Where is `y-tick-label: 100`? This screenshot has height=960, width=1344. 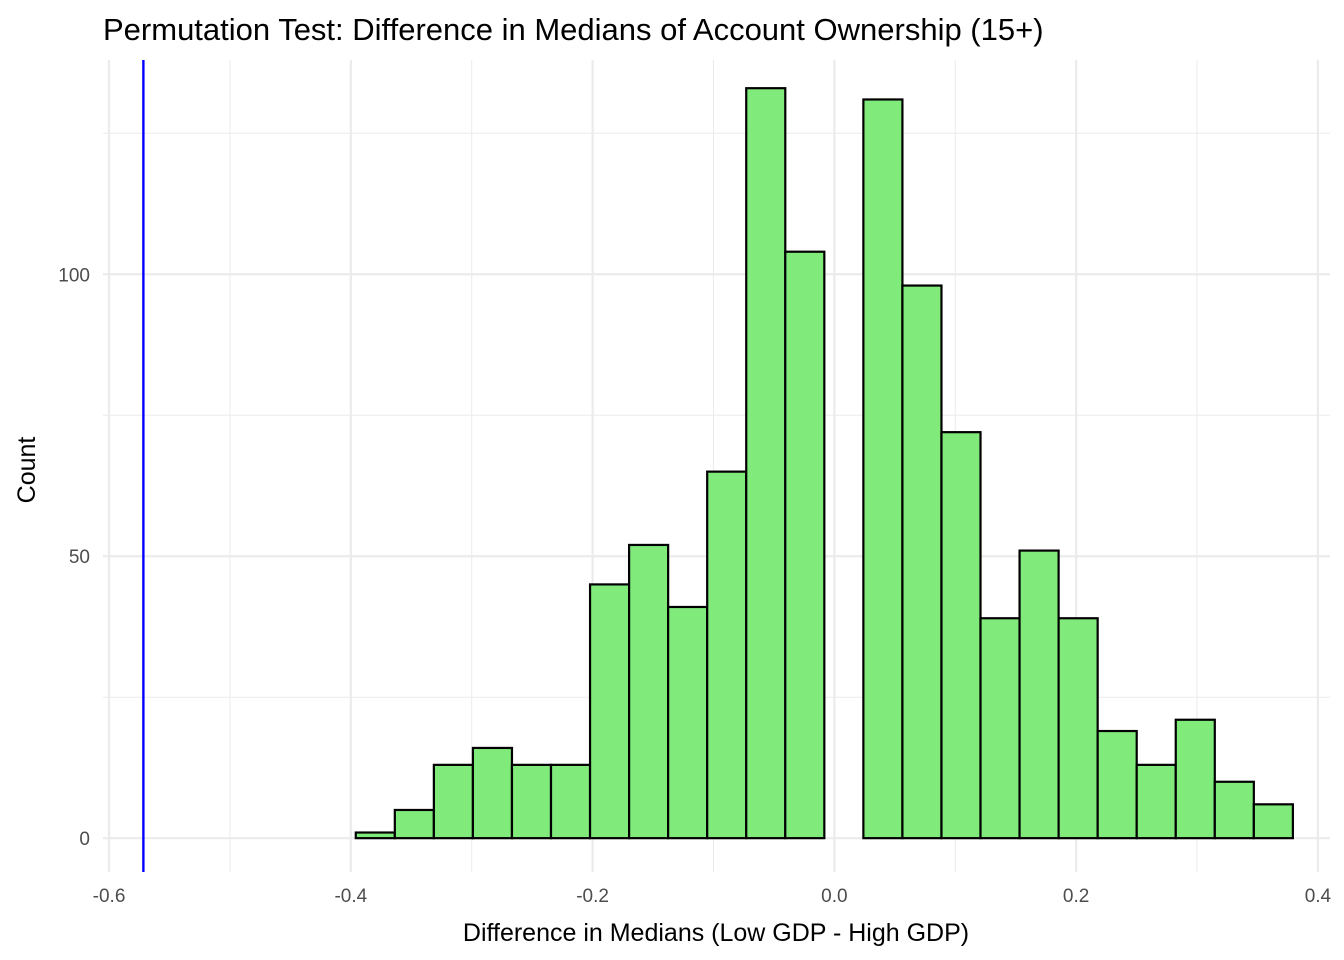
y-tick-label: 100 is located at coordinates (74, 275).